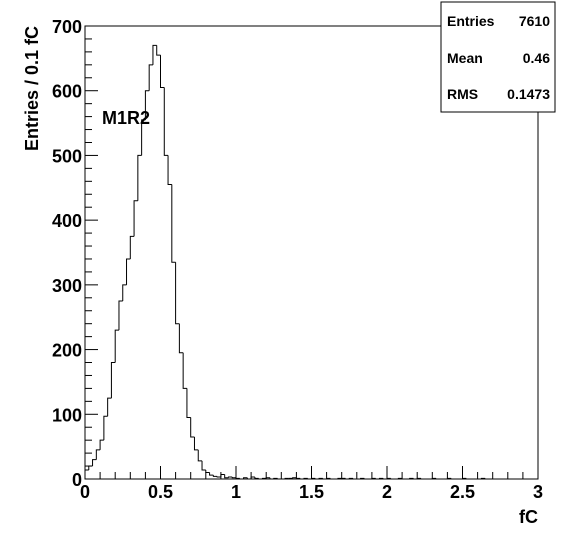 This screenshot has width=567, height=544. Describe the element at coordinates (528, 517) in the screenshot. I see `x-axis-title: fC` at that location.